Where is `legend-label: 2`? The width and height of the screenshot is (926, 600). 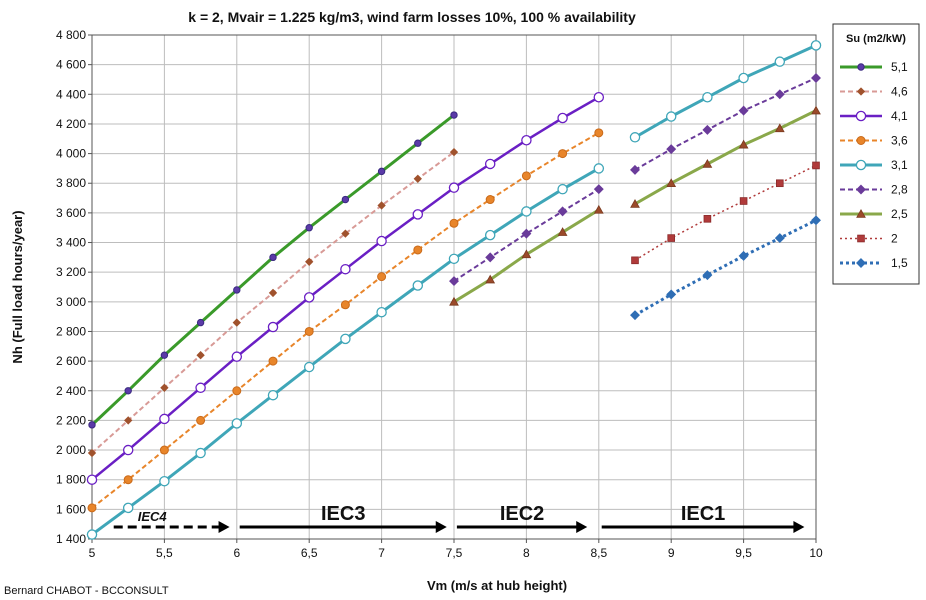
legend-label: 2 is located at coordinates (894, 239).